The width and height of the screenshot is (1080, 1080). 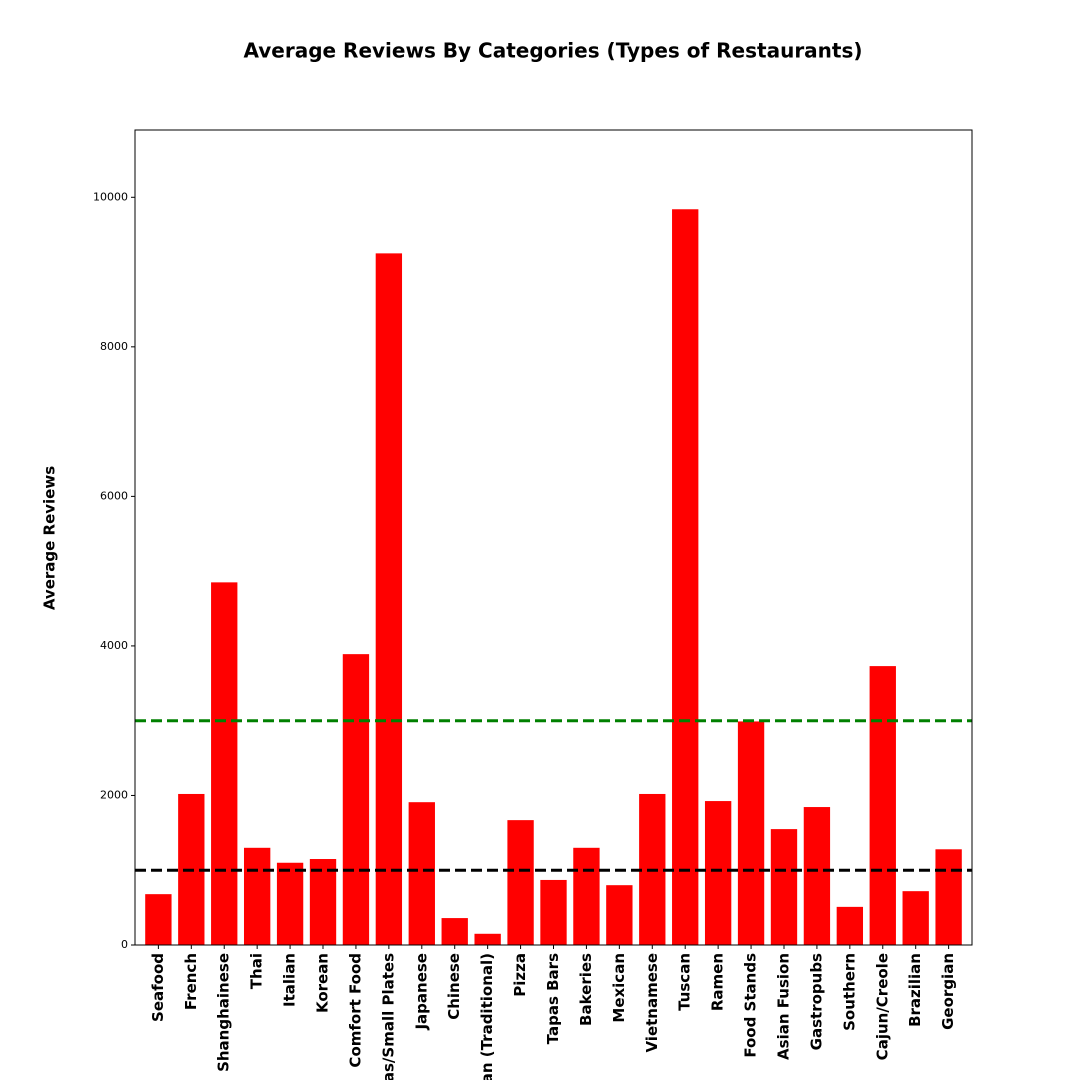 I want to click on y-tick-label: 2000, so click(x=114, y=794).